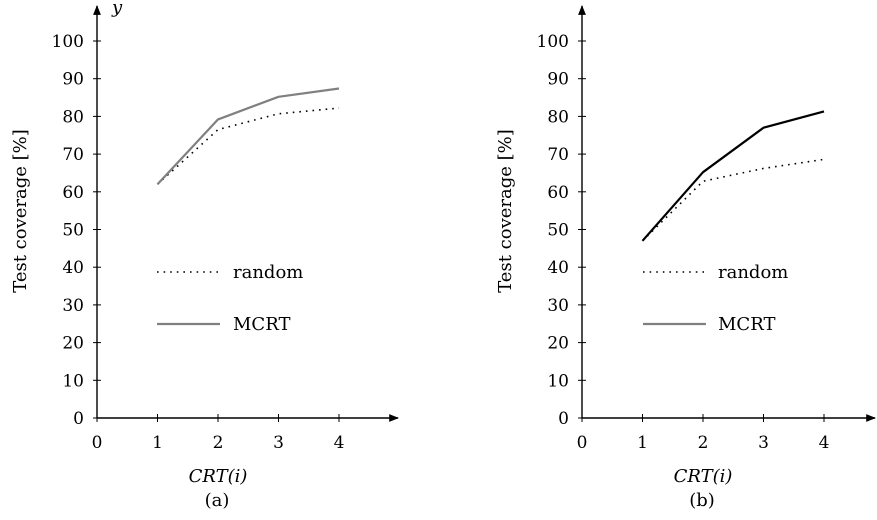  I want to click on panel-caption: (a), so click(217, 500).